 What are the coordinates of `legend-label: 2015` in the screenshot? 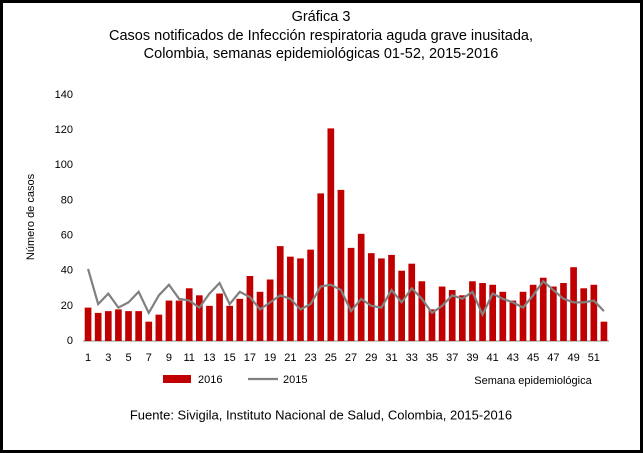 It's located at (295, 380).